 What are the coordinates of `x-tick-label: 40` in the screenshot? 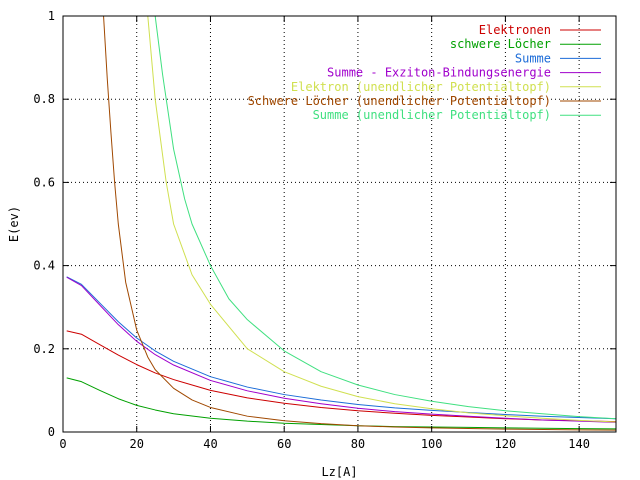 It's located at (210, 444).